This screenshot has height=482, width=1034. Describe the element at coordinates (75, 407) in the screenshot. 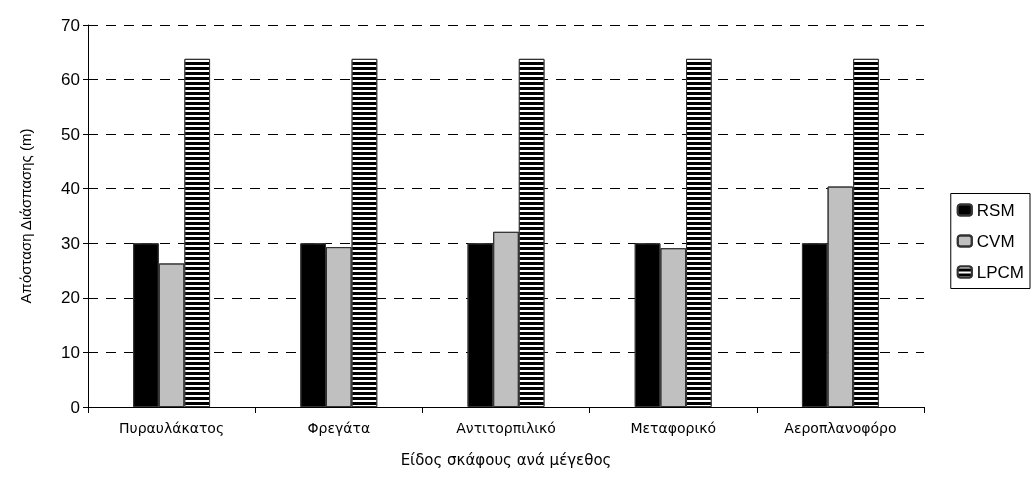

I see `y-tick-label: 0` at that location.